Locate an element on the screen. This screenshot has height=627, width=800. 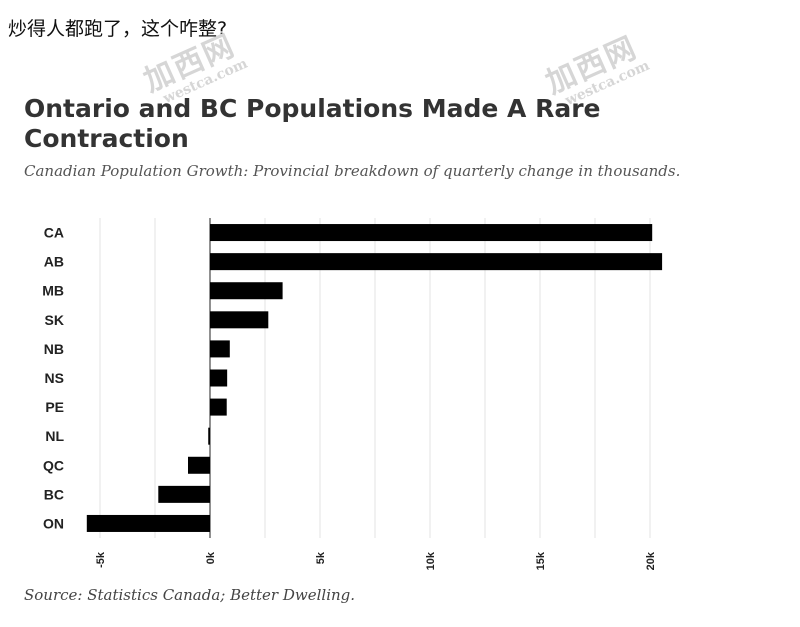
bar-ns is located at coordinates (219, 378).